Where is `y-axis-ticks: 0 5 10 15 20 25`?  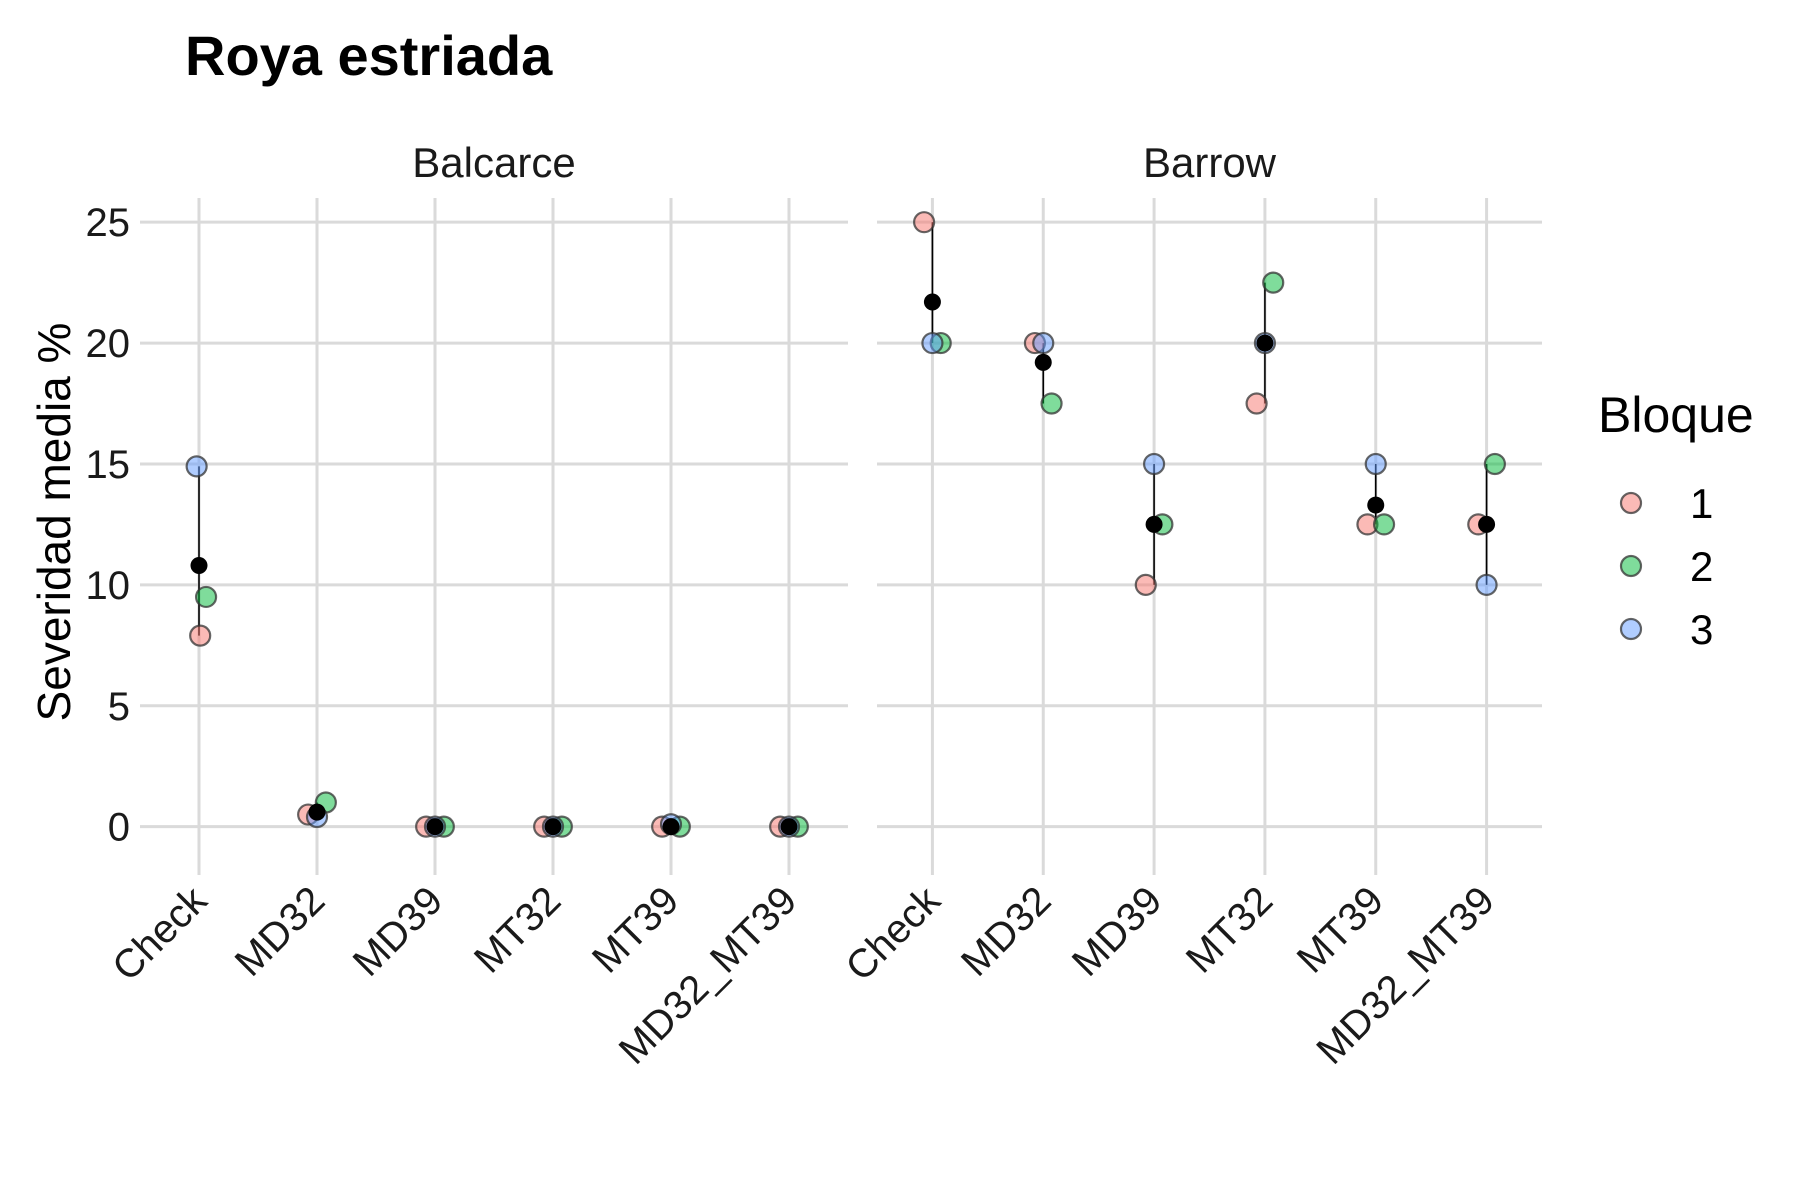
y-axis-ticks: 0 5 10 15 20 25 is located at coordinates (108, 525).